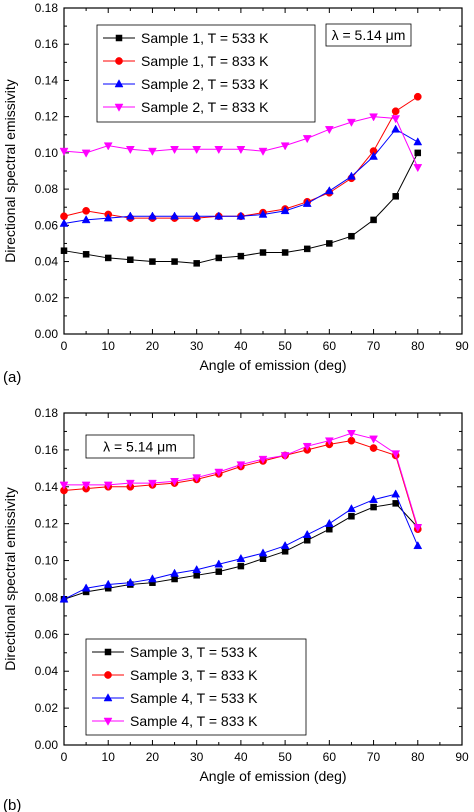 The width and height of the screenshot is (474, 812). Describe the element at coordinates (47, 487) in the screenshot. I see `y-tick-label: 0.14` at that location.